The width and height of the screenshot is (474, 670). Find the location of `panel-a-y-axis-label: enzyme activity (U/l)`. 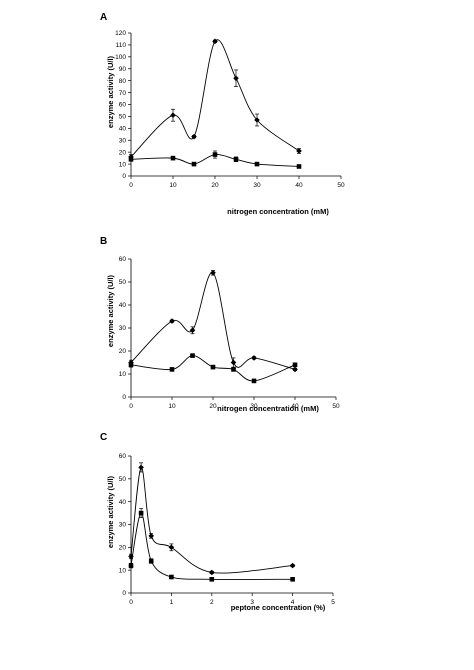

panel-a-y-axis-label: enzyme activity (U/l) is located at coordinates (110, 91).